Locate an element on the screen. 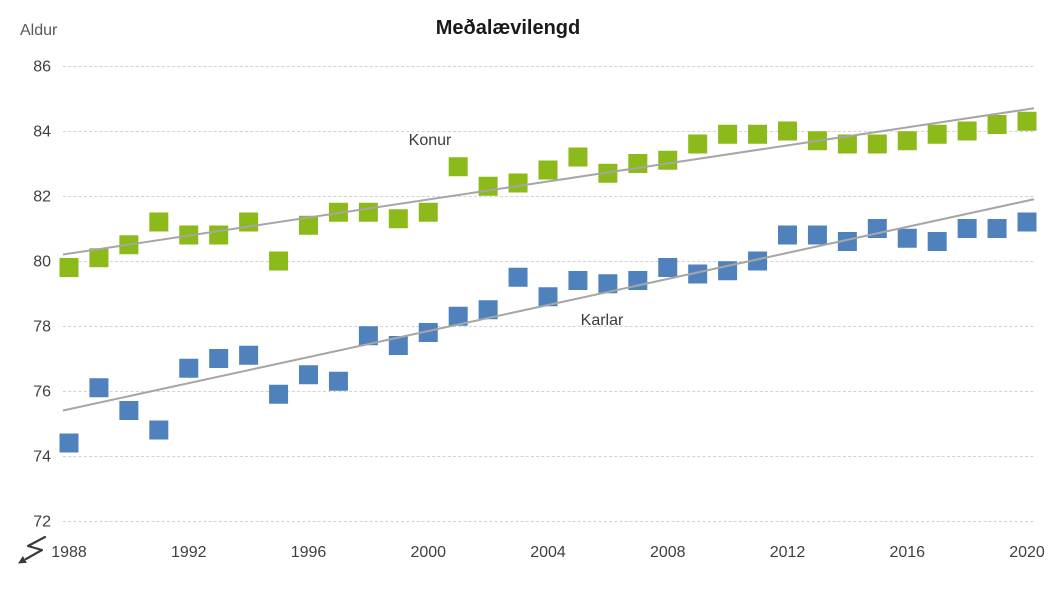  karlar-point-1997 is located at coordinates (338, 381).